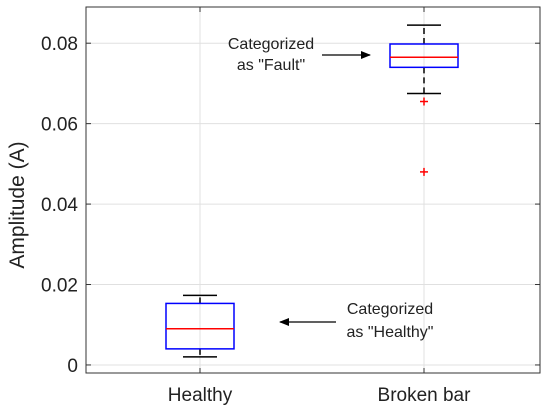 The image size is (550, 419). Describe the element at coordinates (59, 205) in the screenshot. I see `y-tick-label: 0.04` at that location.